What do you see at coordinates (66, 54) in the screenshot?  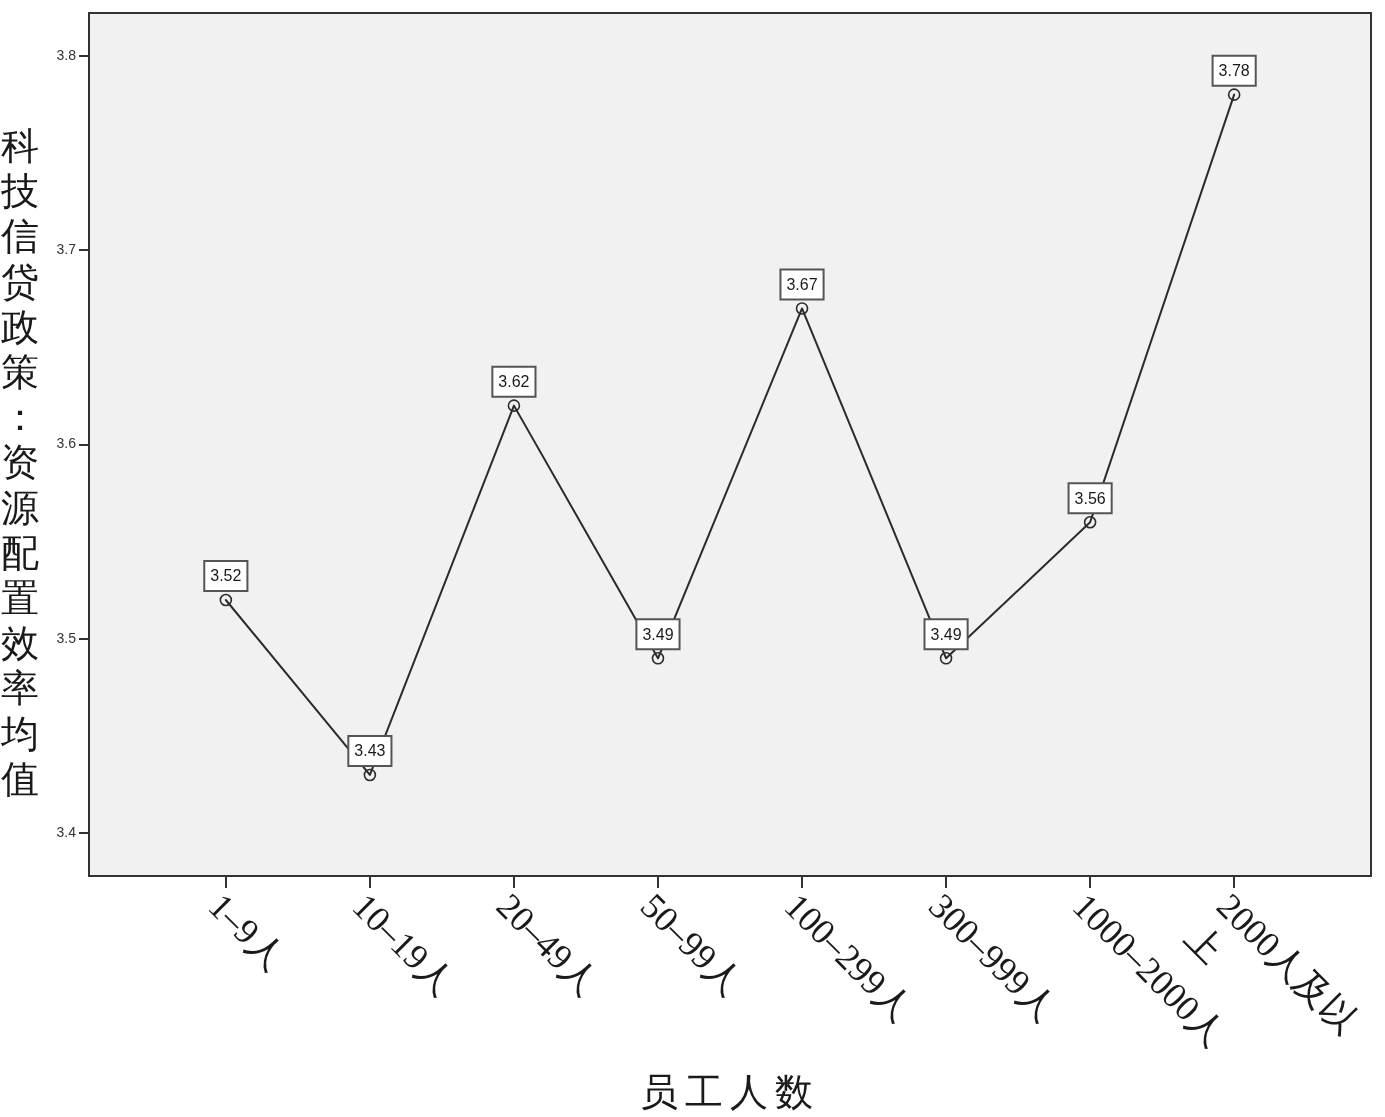 I see `y-tick-label: 3.8` at bounding box center [66, 54].